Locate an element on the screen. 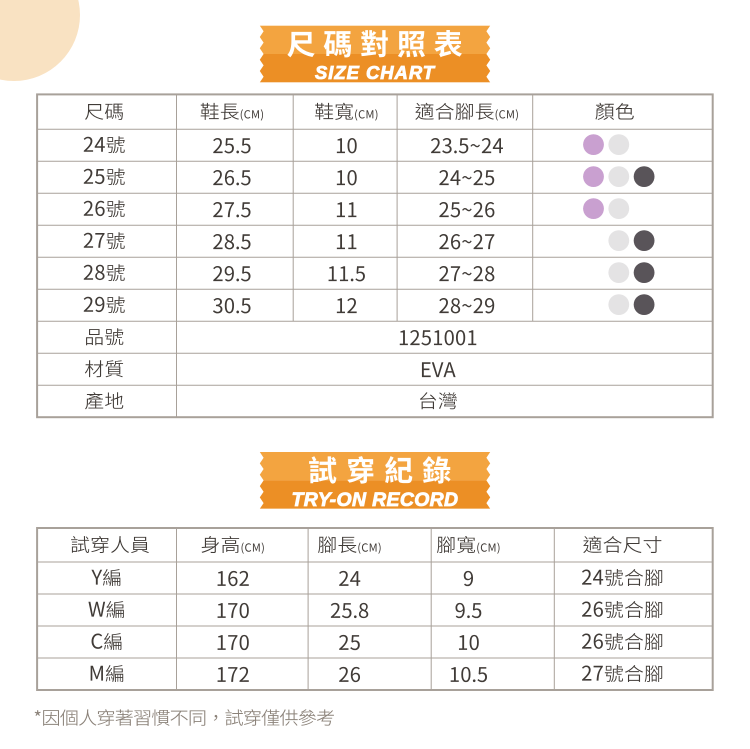 The image size is (750, 749). svg-text: TRY-ON RECORD is located at coordinates (375, 500).